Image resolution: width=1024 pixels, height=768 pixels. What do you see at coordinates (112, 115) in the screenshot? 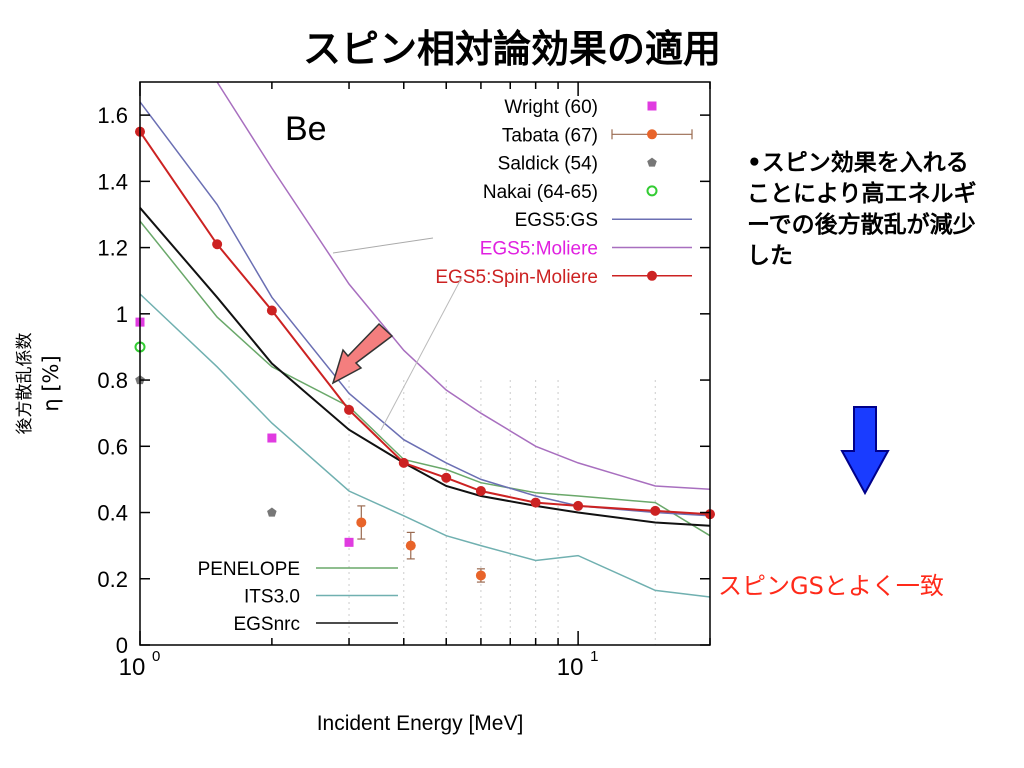
I see `y-tick-label: 1.6` at bounding box center [112, 115].